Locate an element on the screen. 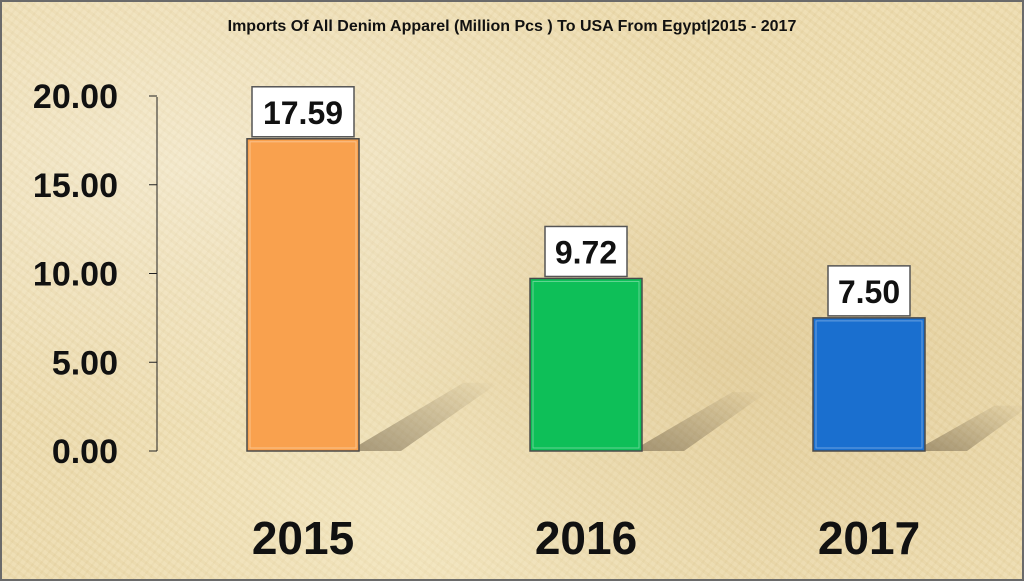 The image size is (1024, 581). bar-2017 is located at coordinates (869, 384).